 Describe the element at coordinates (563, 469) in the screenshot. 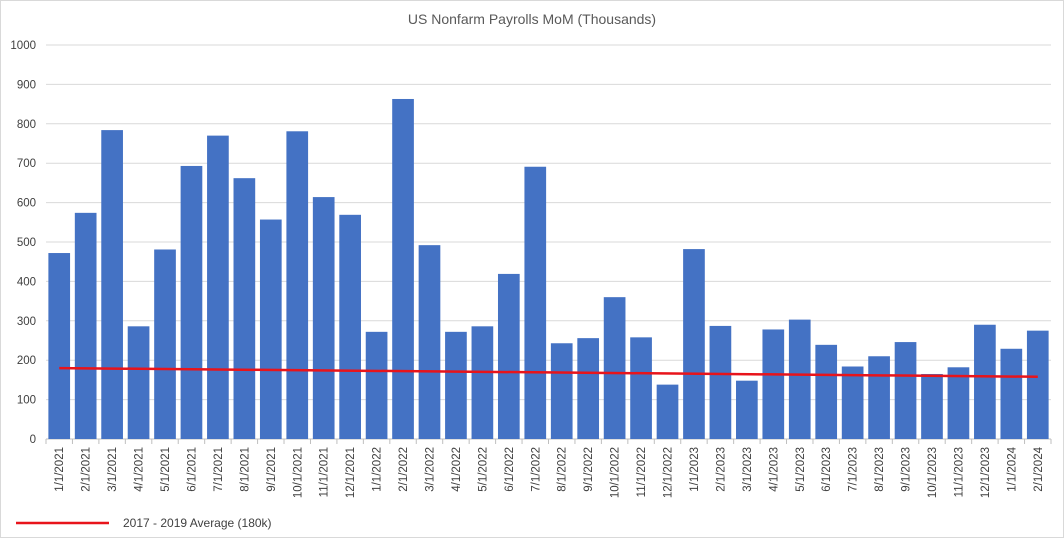

I see `x-tick-label: 8/1/2022` at that location.